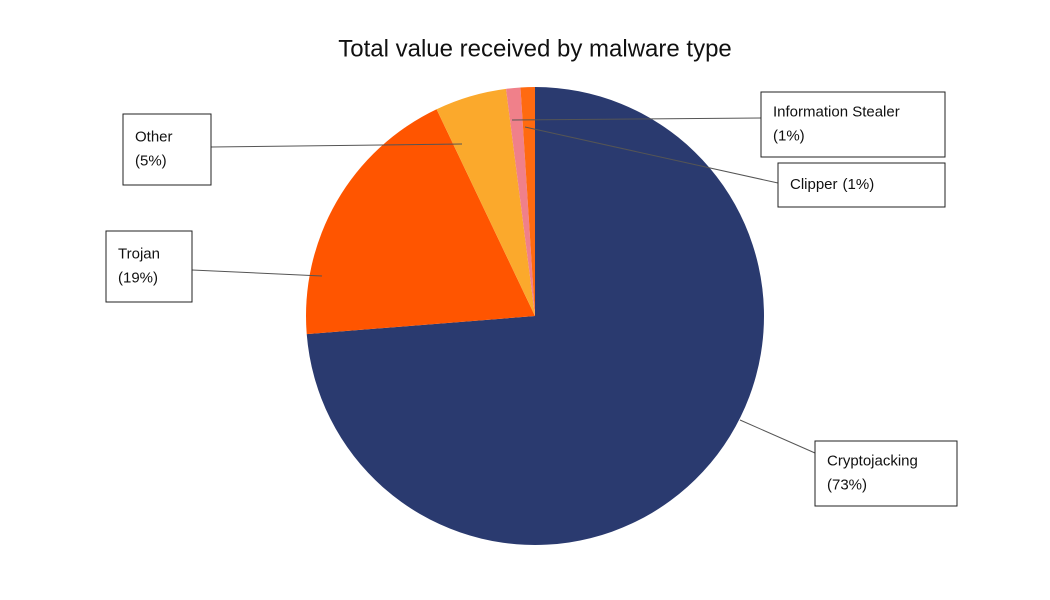  Describe the element at coordinates (872, 460) in the screenshot. I see `category-label: Cryptojacking` at that location.